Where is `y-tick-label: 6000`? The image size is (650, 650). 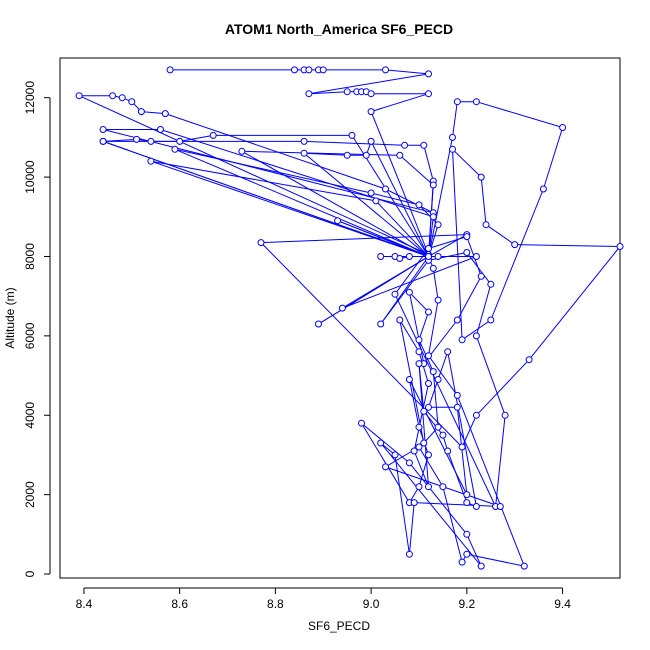 y-tick-label: 6000 is located at coordinates (30, 335).